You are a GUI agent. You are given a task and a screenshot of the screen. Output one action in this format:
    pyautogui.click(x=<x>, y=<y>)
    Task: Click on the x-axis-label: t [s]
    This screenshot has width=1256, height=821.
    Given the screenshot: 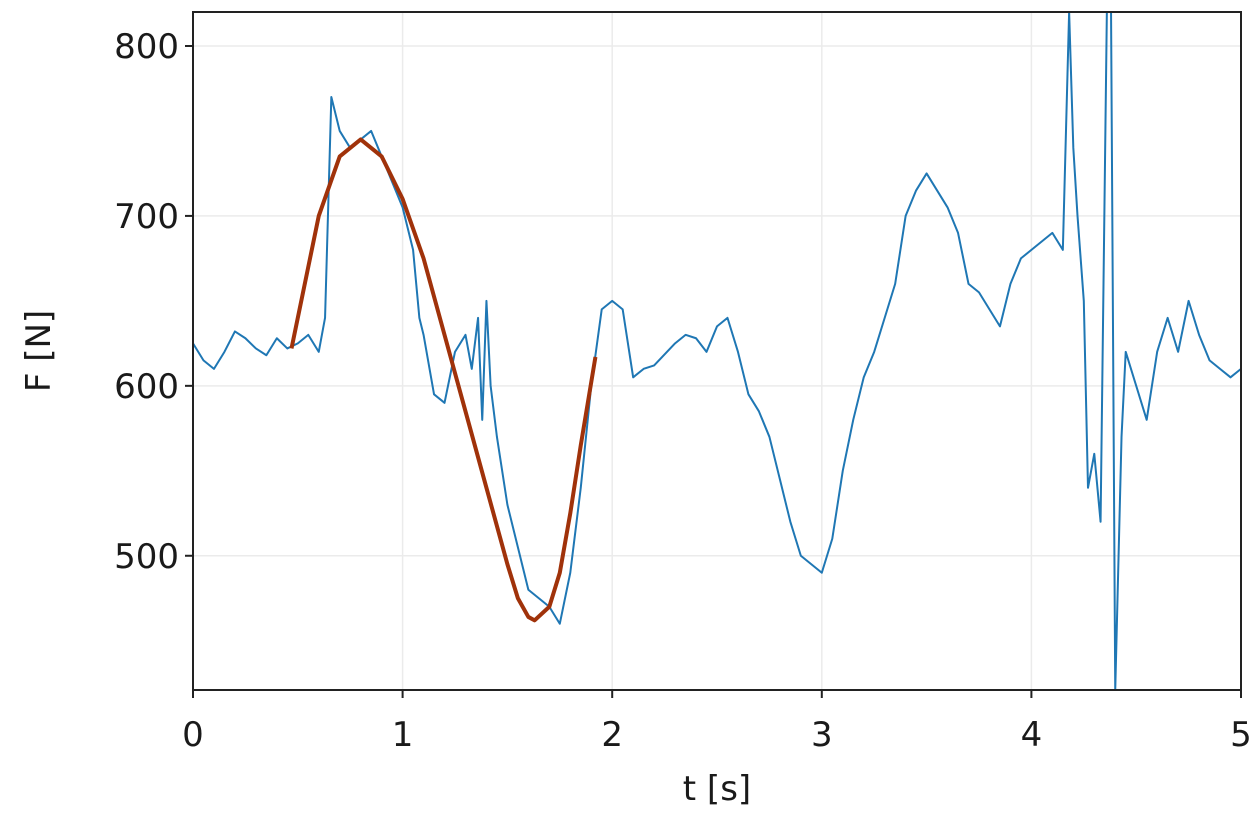 What is the action you would take?
    pyautogui.click(x=717, y=789)
    